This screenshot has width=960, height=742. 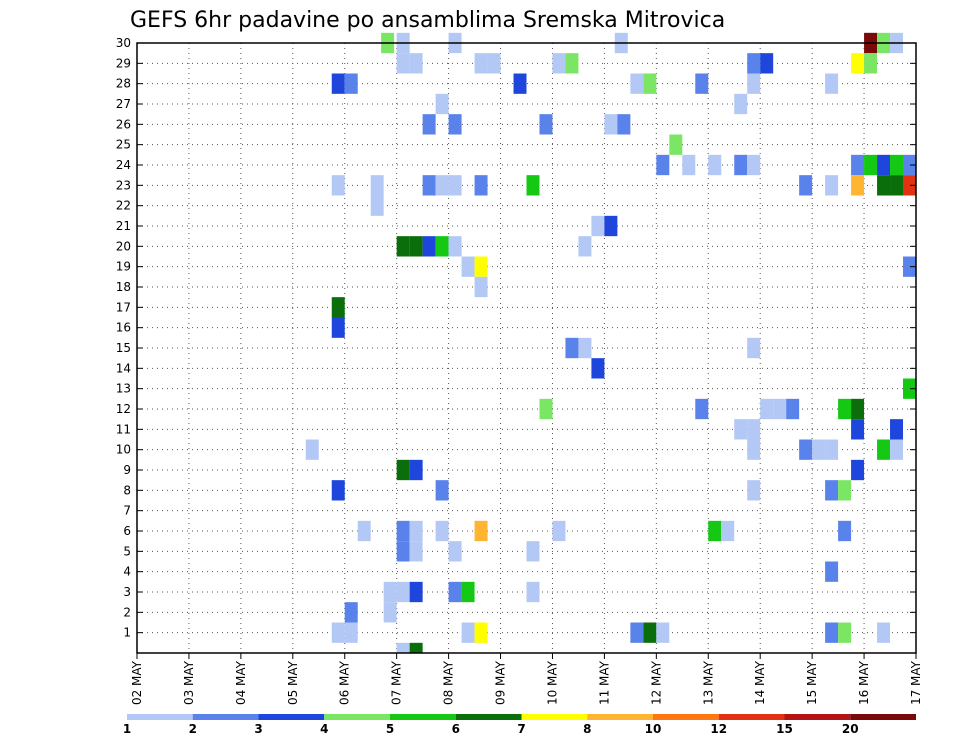 I want to click on x-tick-label: 16 MAY, so click(x=864, y=682).